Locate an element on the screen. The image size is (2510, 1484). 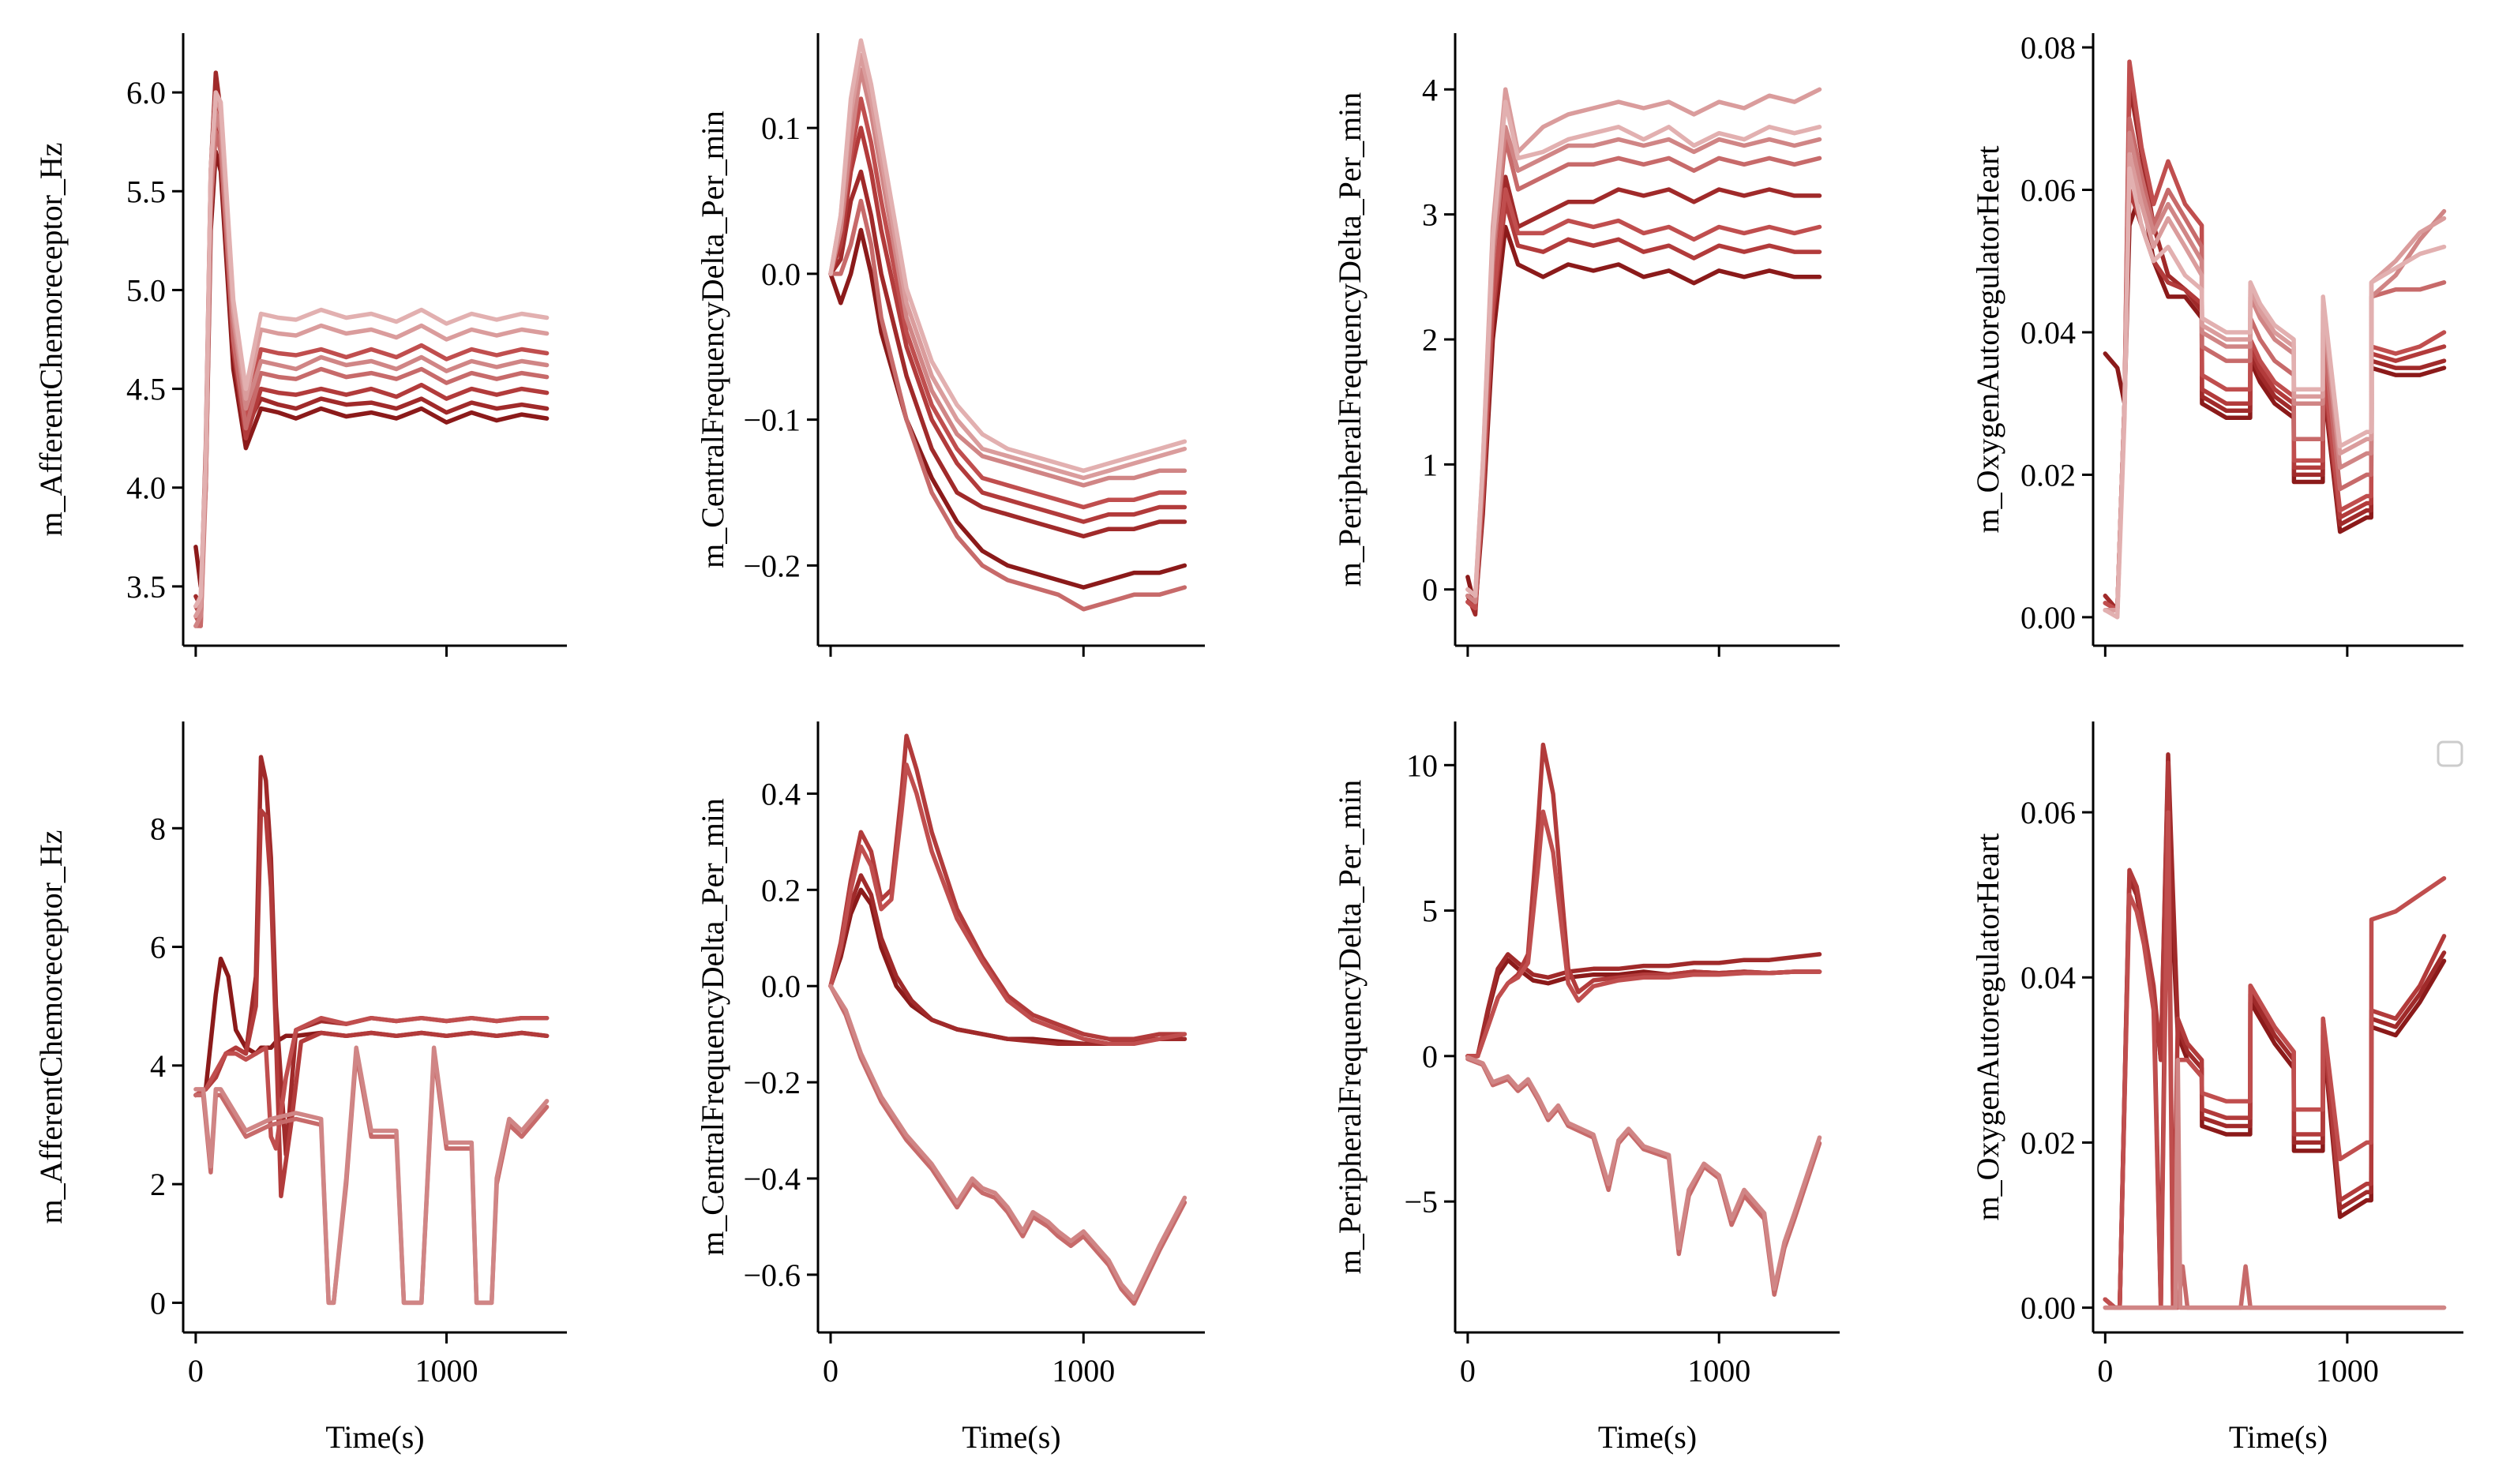
y-tick-label: 0.1 is located at coordinates (781, 128).